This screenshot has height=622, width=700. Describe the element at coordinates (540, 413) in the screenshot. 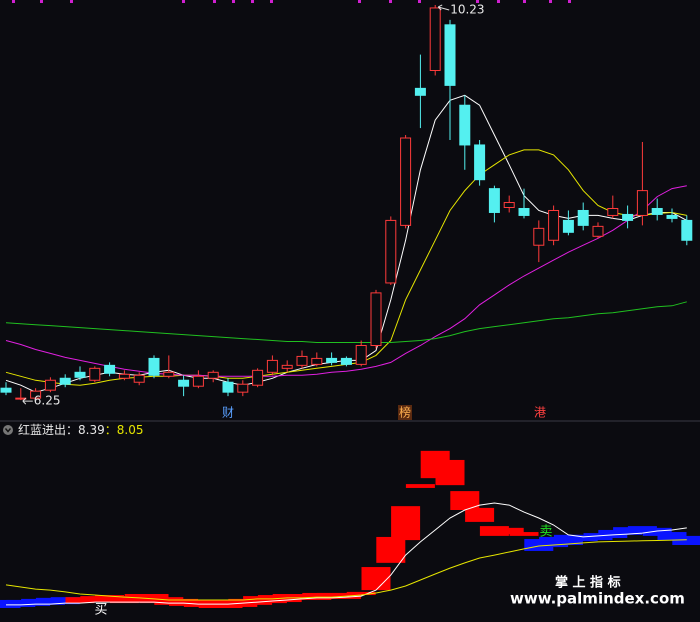

I see `event-marker: 港` at that location.